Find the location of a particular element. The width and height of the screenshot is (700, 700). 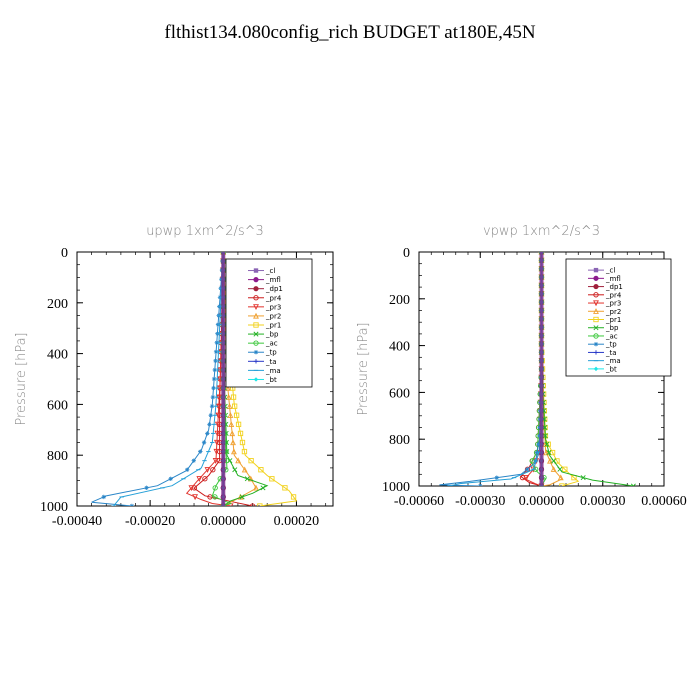

left-legend-label-bt: _bt is located at coordinates (271, 380).